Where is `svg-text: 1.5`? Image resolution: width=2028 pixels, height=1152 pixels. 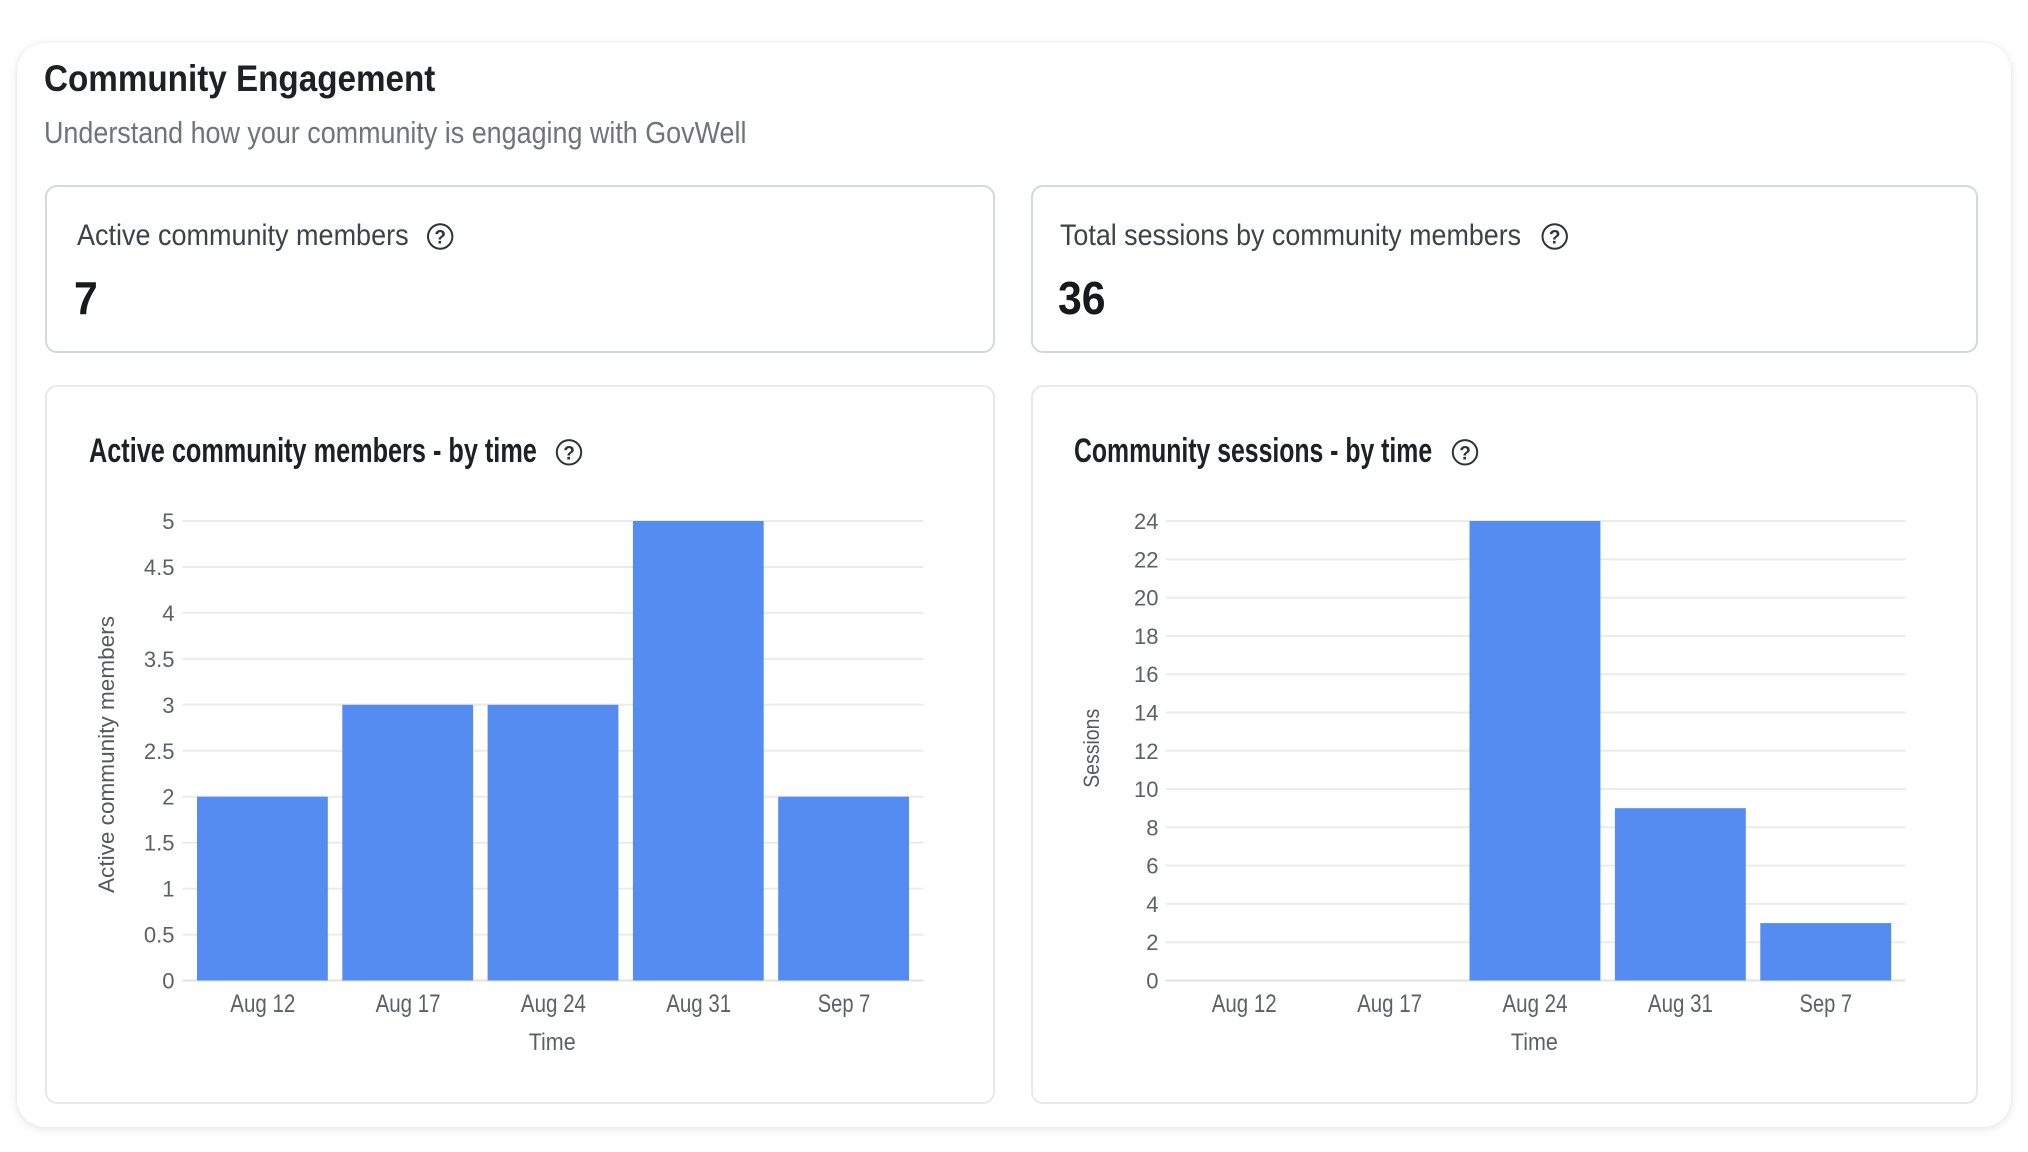 svg-text: 1.5 is located at coordinates (159, 843).